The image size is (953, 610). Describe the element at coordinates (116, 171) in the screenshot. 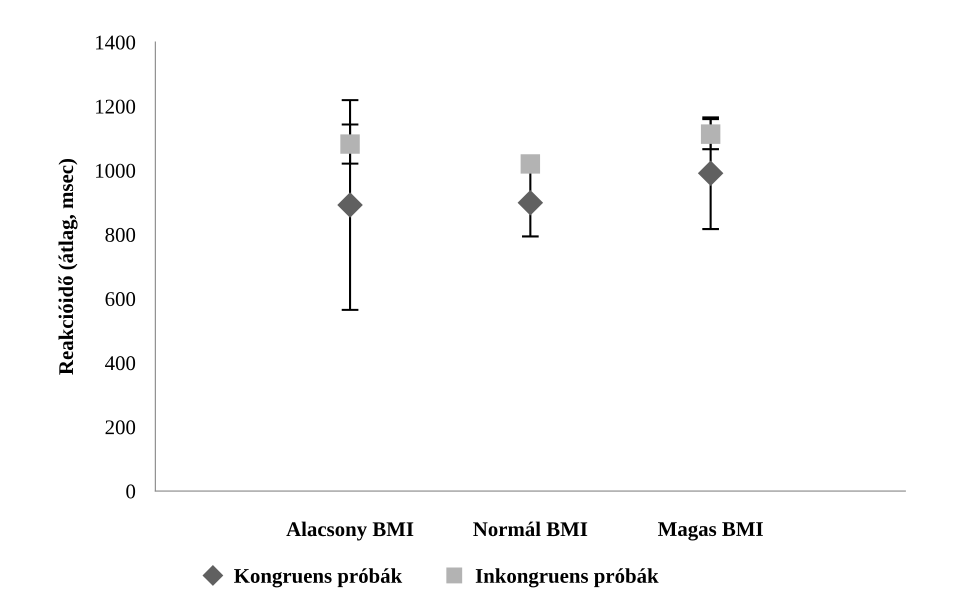

I see `y-tick-label: 1000` at that location.